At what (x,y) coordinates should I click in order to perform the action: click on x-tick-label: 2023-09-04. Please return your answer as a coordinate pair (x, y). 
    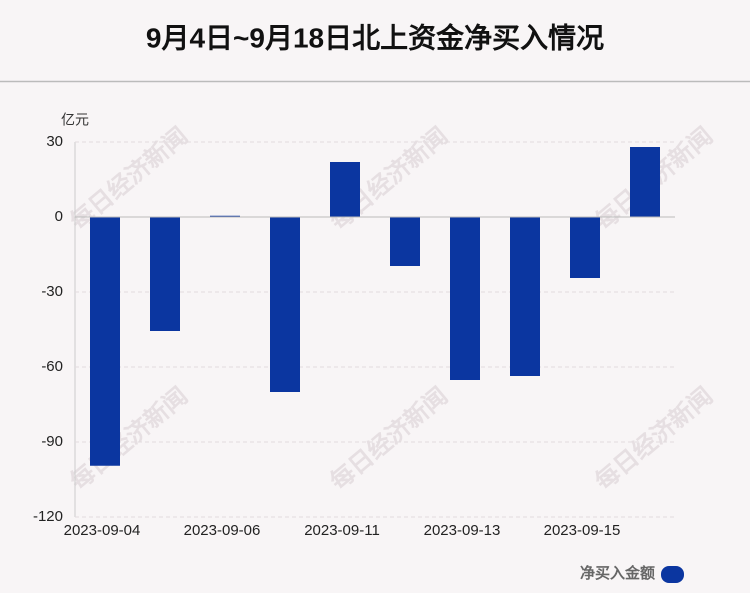
    Looking at the image, I should click on (102, 530).